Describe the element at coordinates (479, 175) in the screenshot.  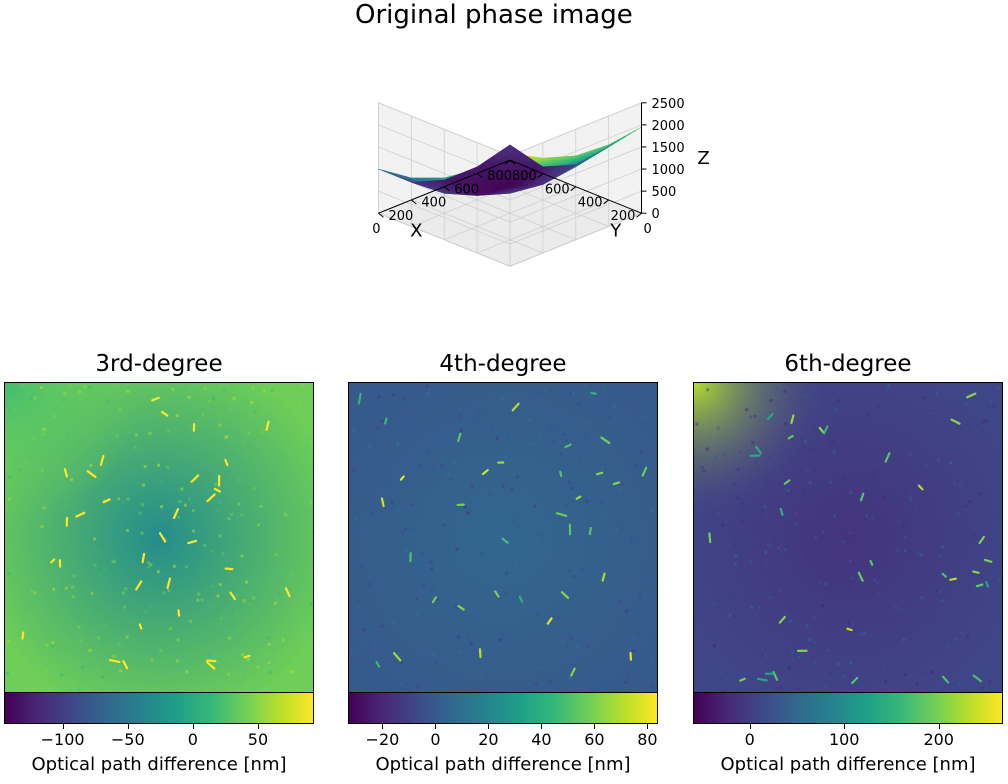
I see `x-tick-mark` at that location.